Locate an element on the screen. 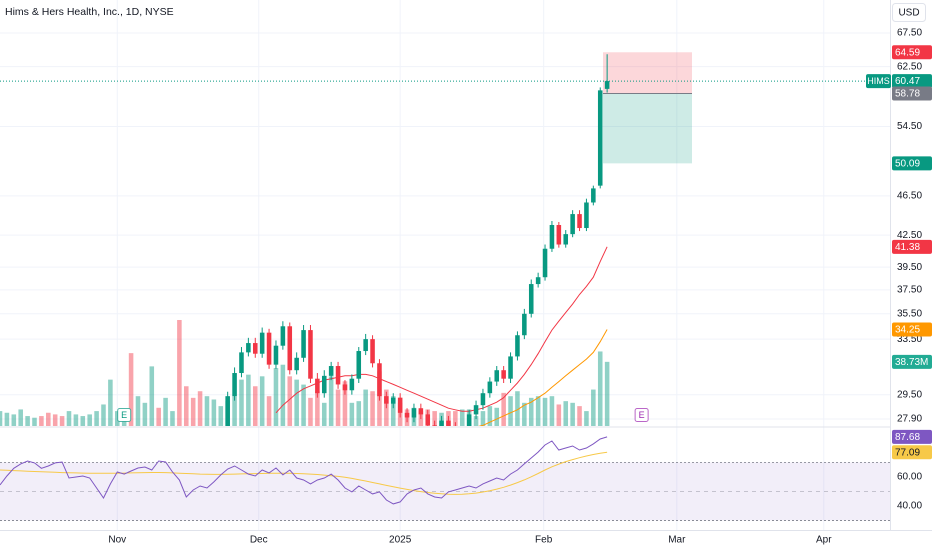  ma-fast-label-bg is located at coordinates (912, 246).